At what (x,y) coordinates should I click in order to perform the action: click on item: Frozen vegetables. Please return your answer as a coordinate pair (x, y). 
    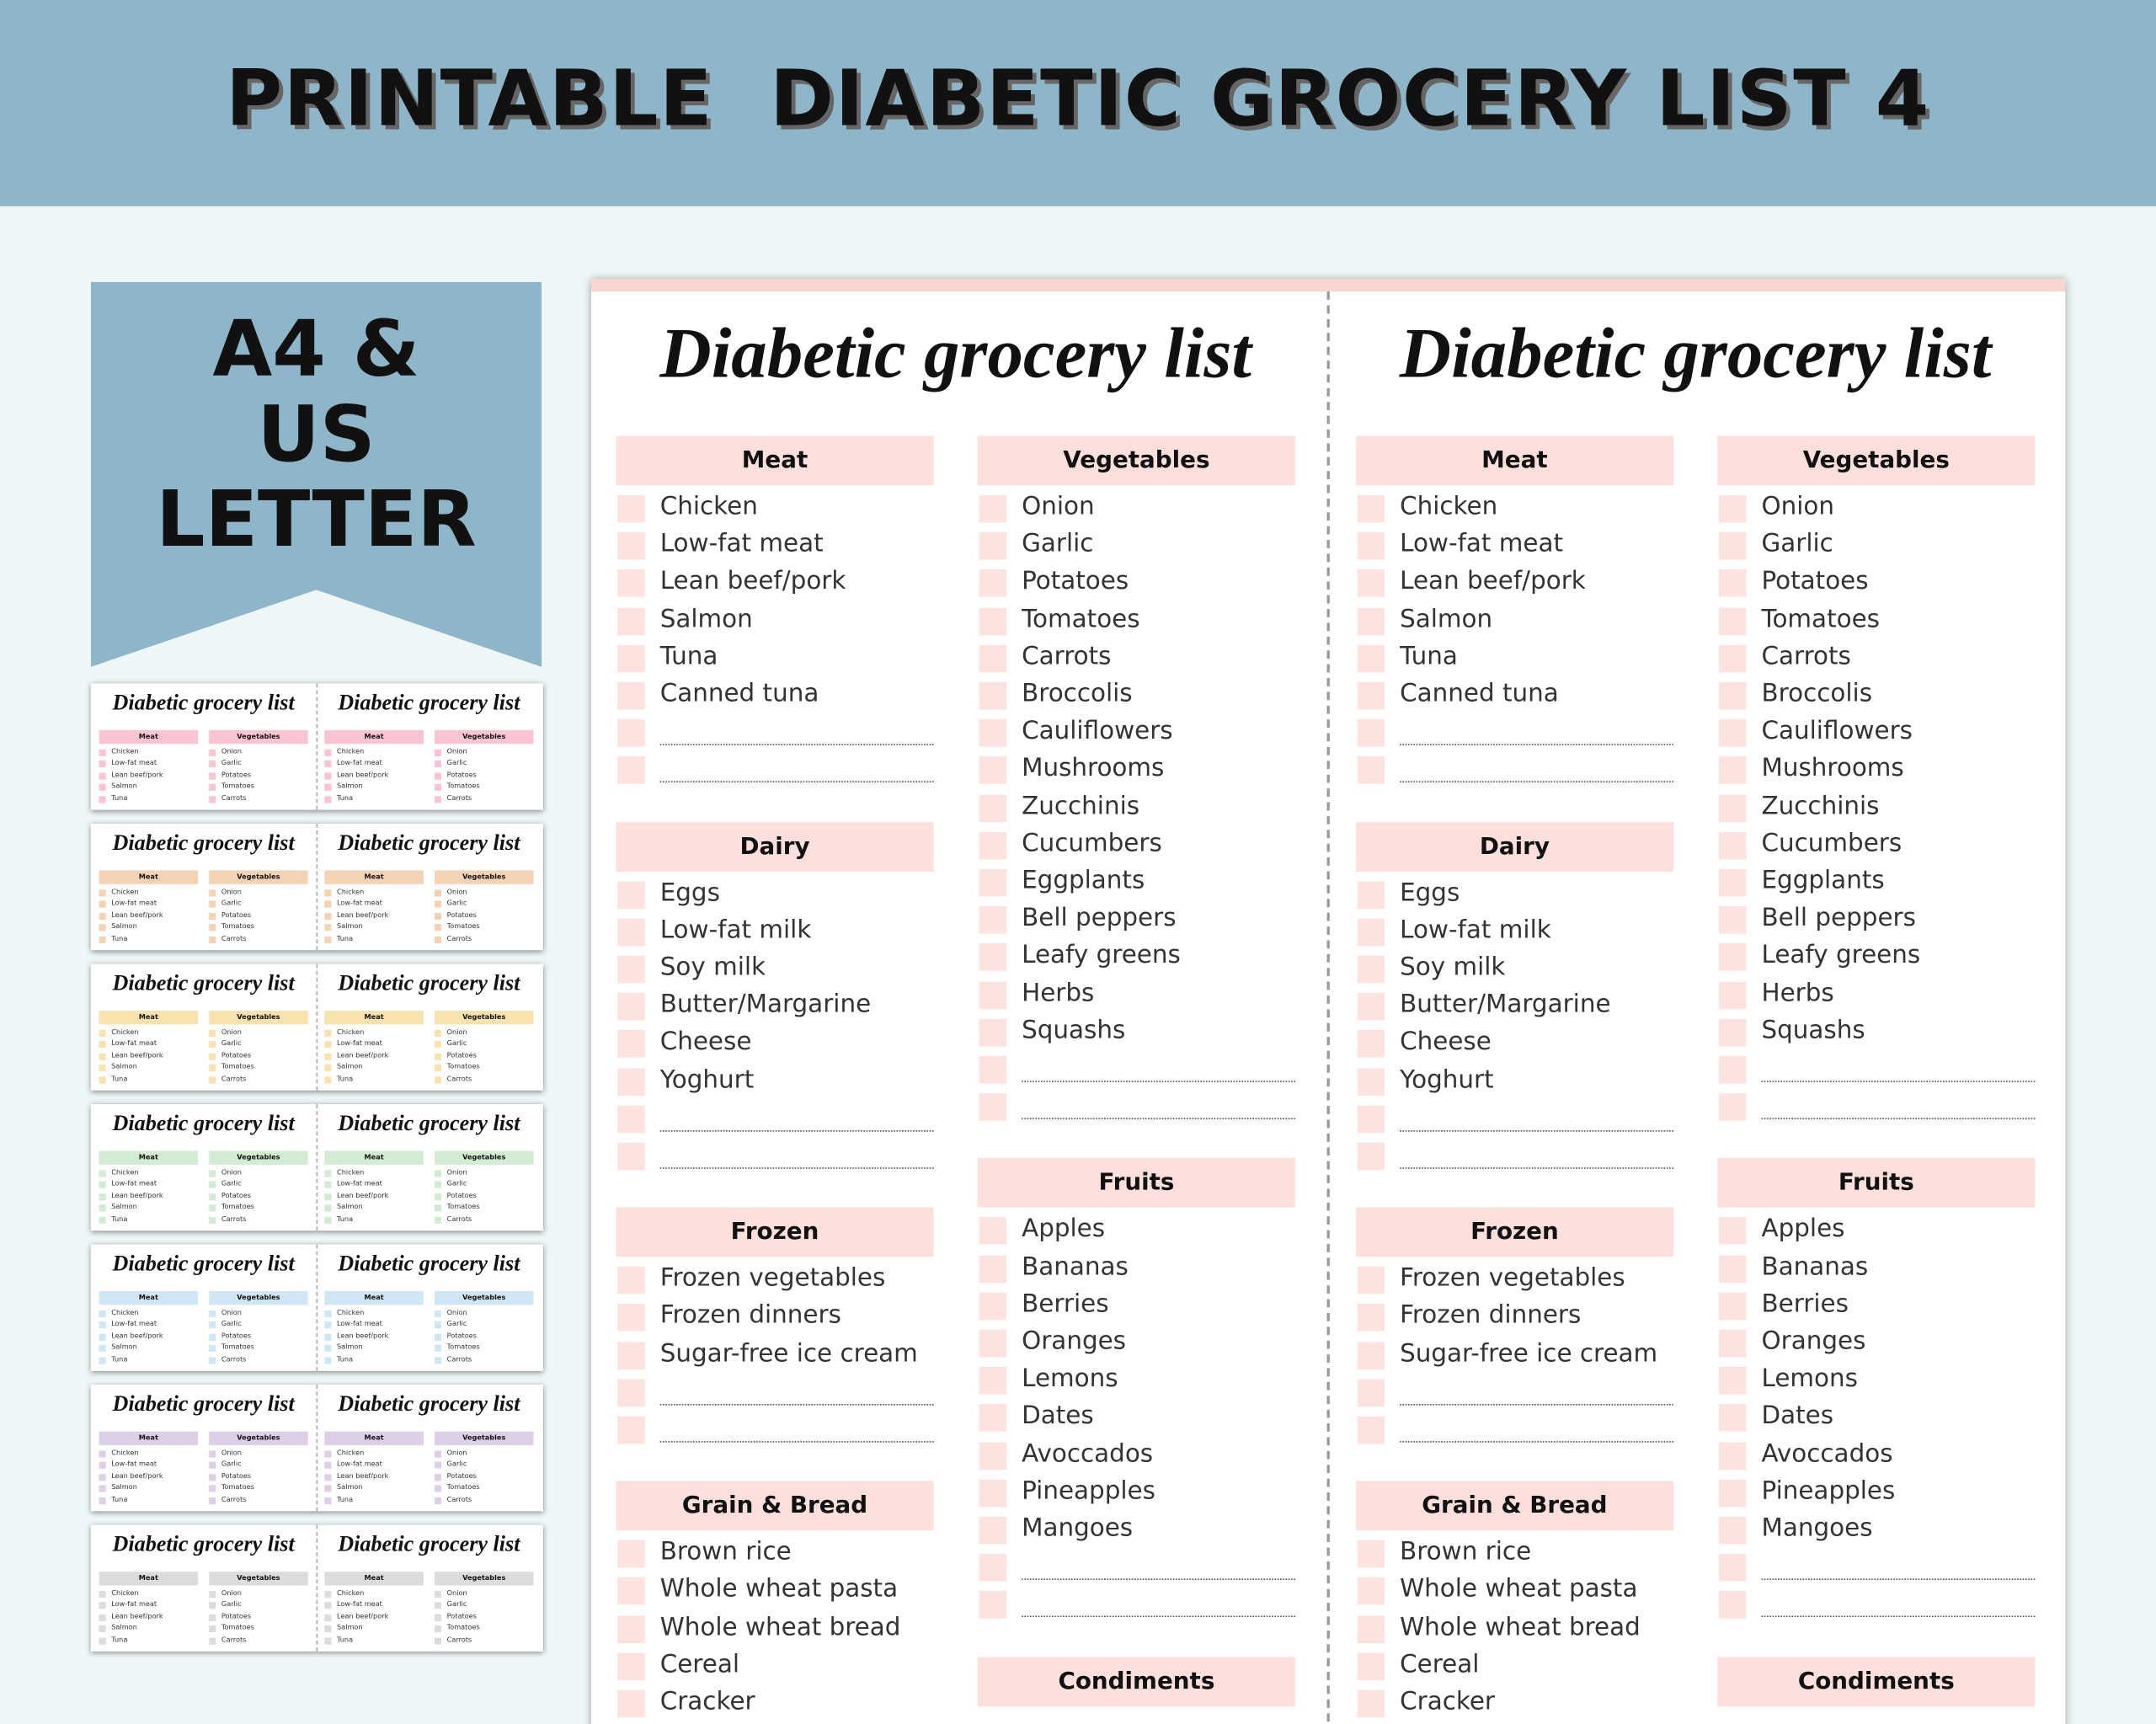
    Looking at the image, I should click on (772, 1278).